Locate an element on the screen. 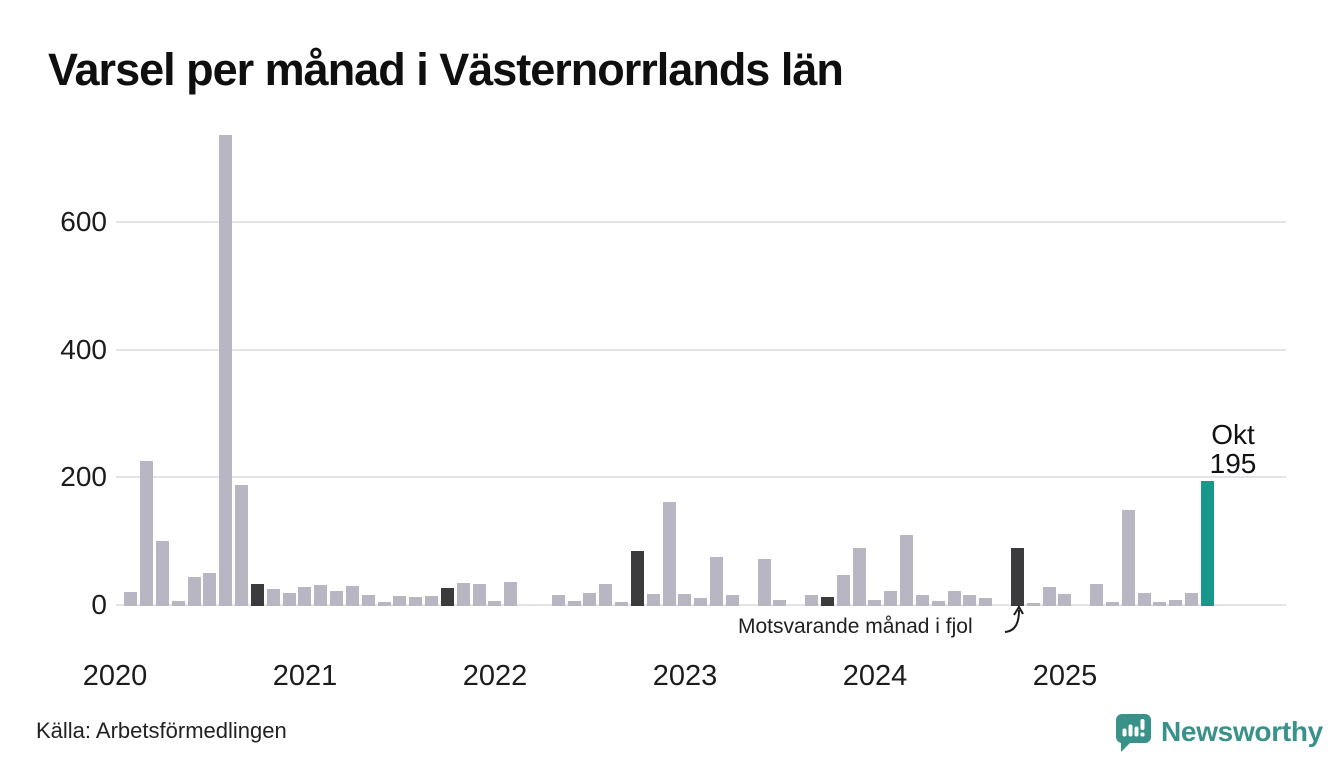  y-axis-tick-label: 600 is located at coordinates (83, 221).